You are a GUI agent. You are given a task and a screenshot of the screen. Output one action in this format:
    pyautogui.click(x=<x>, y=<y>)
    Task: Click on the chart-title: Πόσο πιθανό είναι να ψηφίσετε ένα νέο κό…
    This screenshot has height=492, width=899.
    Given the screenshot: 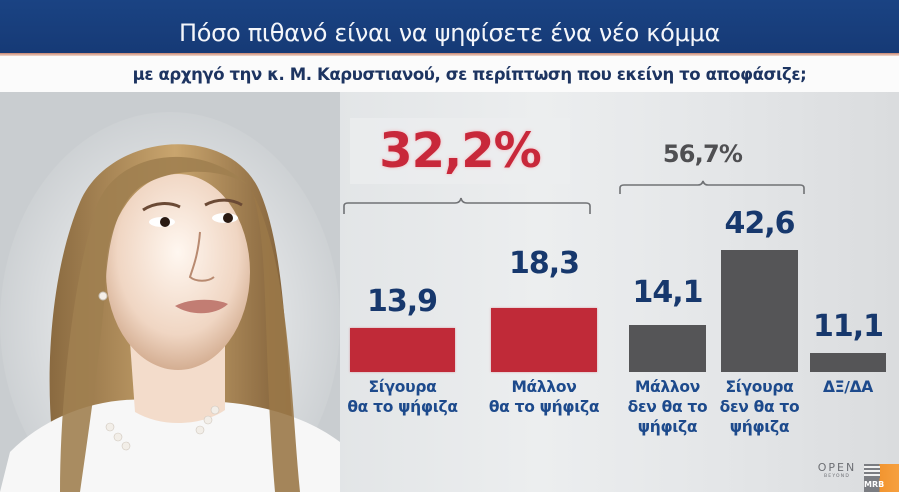 What is the action you would take?
    pyautogui.click(x=449, y=33)
    